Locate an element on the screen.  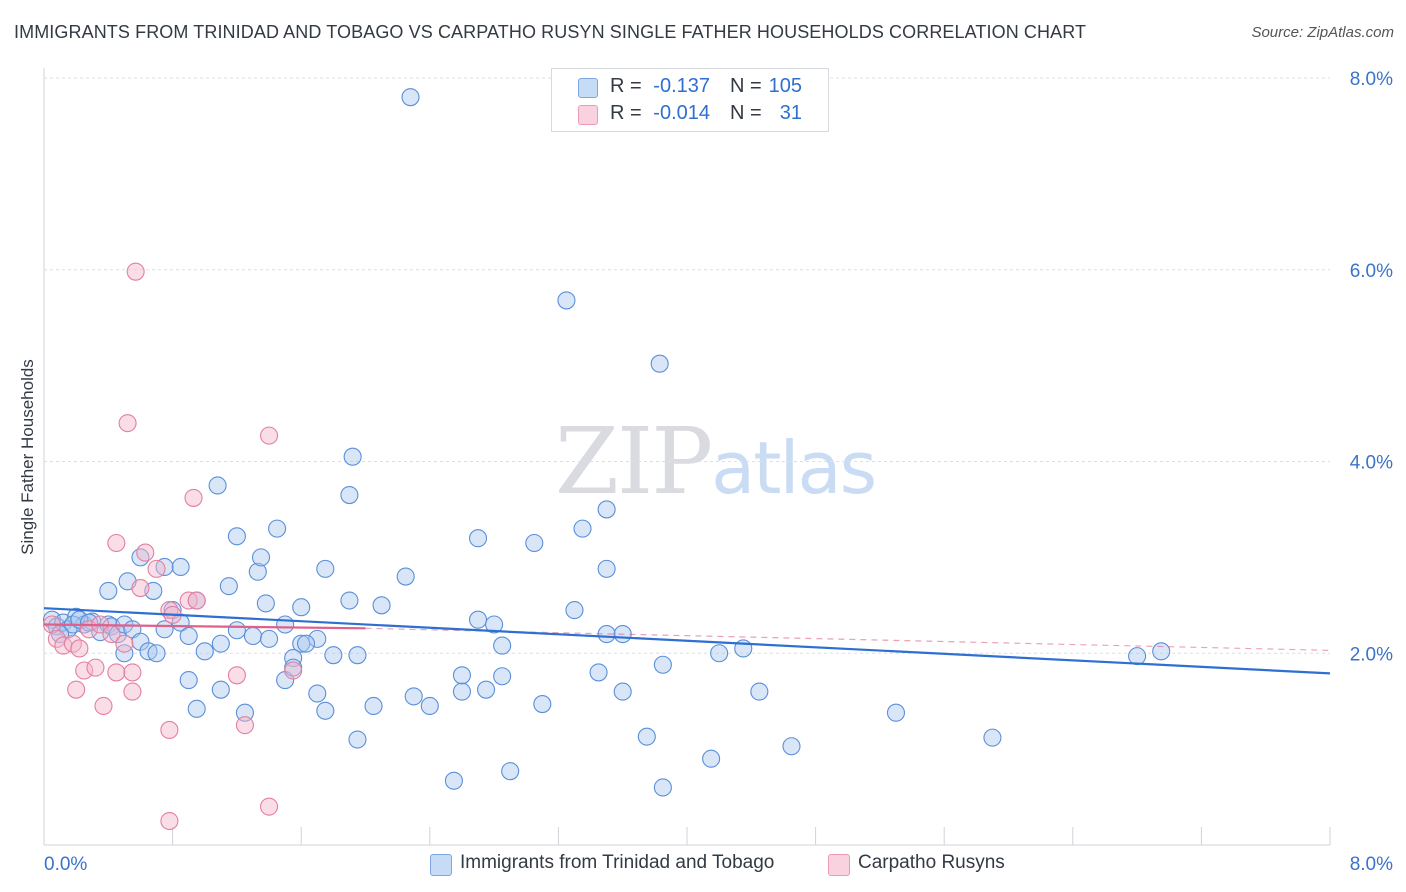
x-tick-label: 8.0% is located at coordinates (1371, 864).